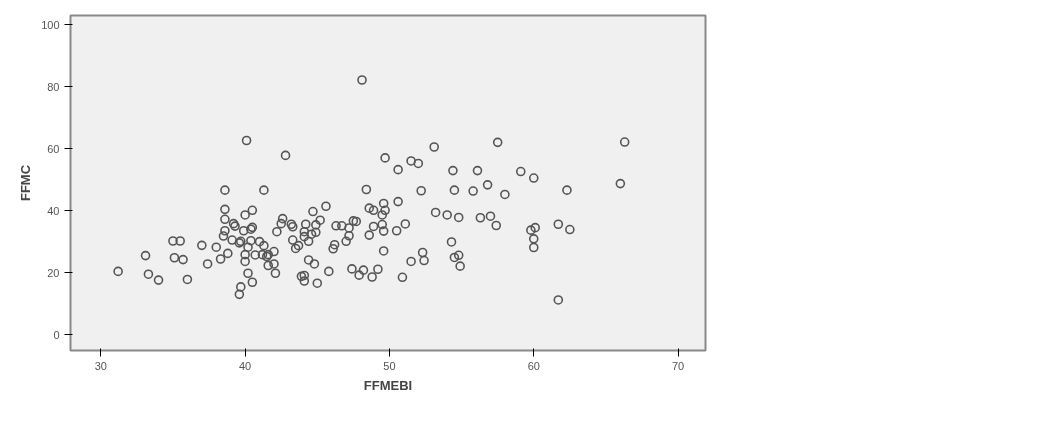  I want to click on y-tick-label: 0, so click(56, 334).